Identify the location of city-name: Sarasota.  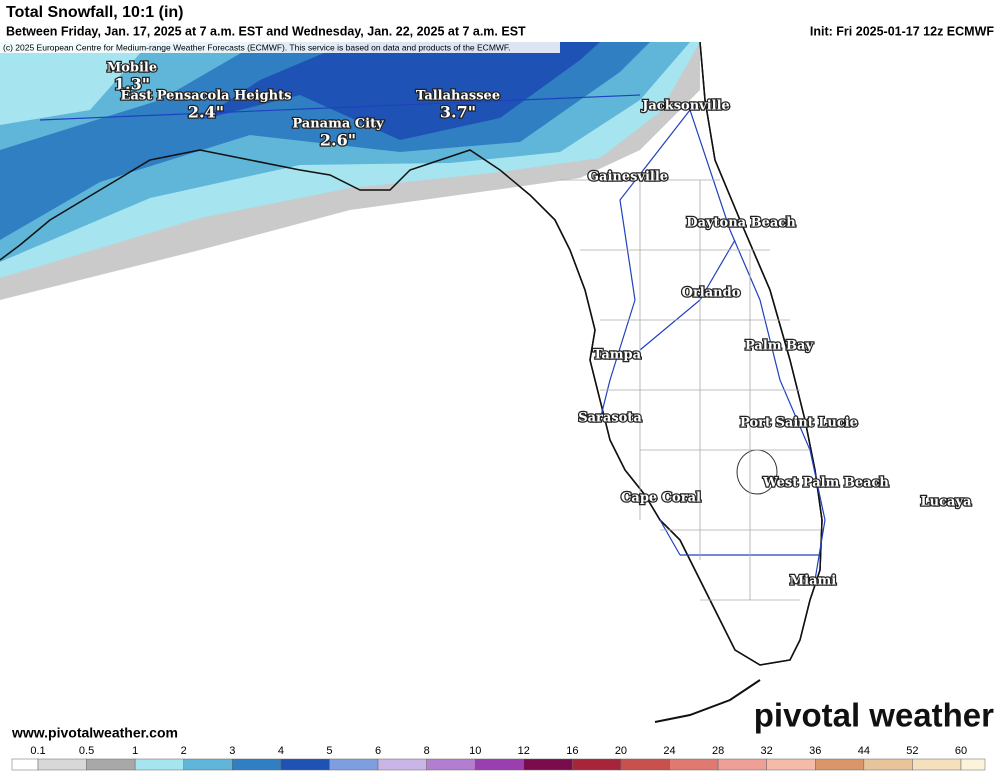
(610, 418).